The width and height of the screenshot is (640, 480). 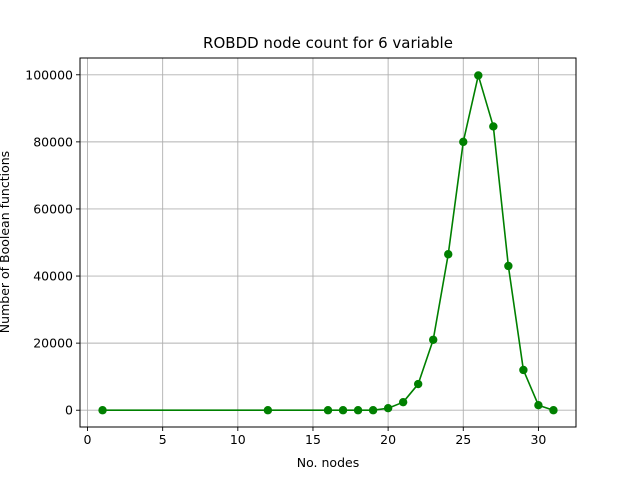 What do you see at coordinates (328, 43) in the screenshot?
I see `chart-title: ROBDD node count for 6 variable` at bounding box center [328, 43].